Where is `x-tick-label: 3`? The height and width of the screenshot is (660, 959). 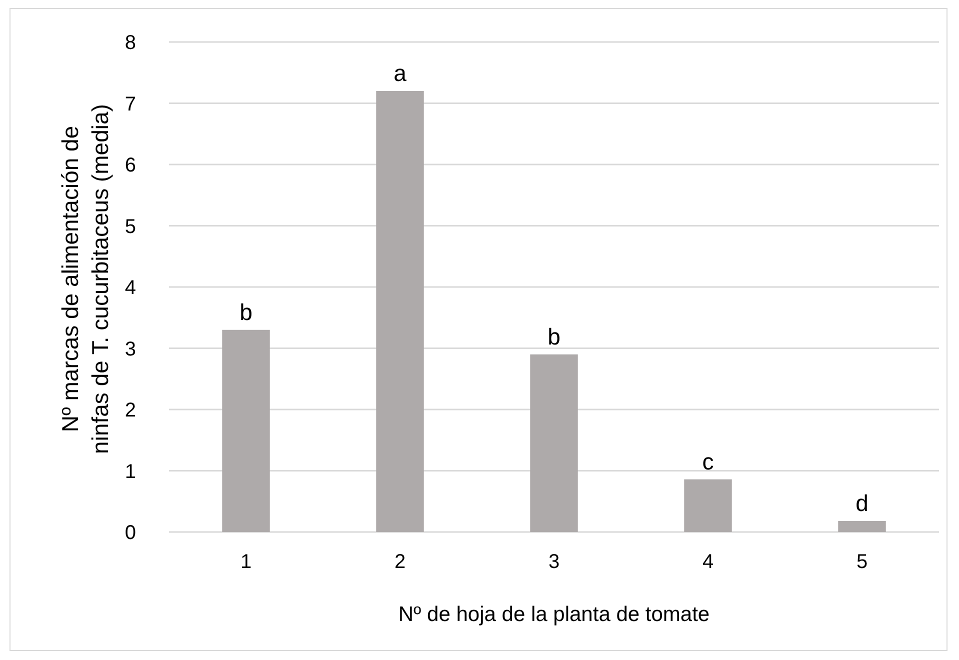 x-tick-label: 3 is located at coordinates (554, 562).